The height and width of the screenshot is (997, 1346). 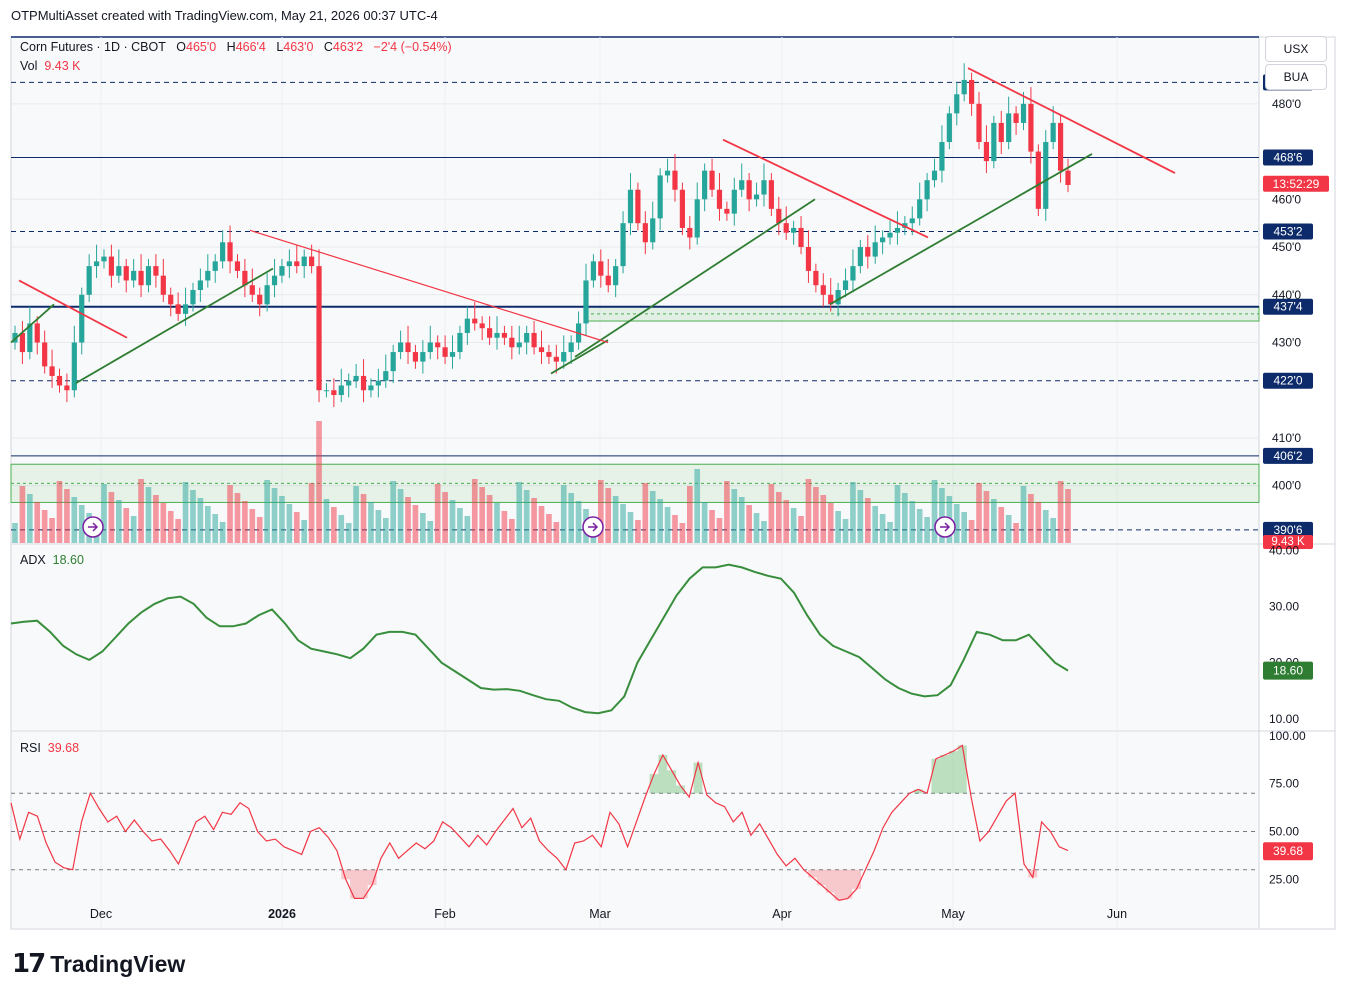 What do you see at coordinates (1288, 456) in the screenshot?
I see `price-label-text: 406'2` at bounding box center [1288, 456].